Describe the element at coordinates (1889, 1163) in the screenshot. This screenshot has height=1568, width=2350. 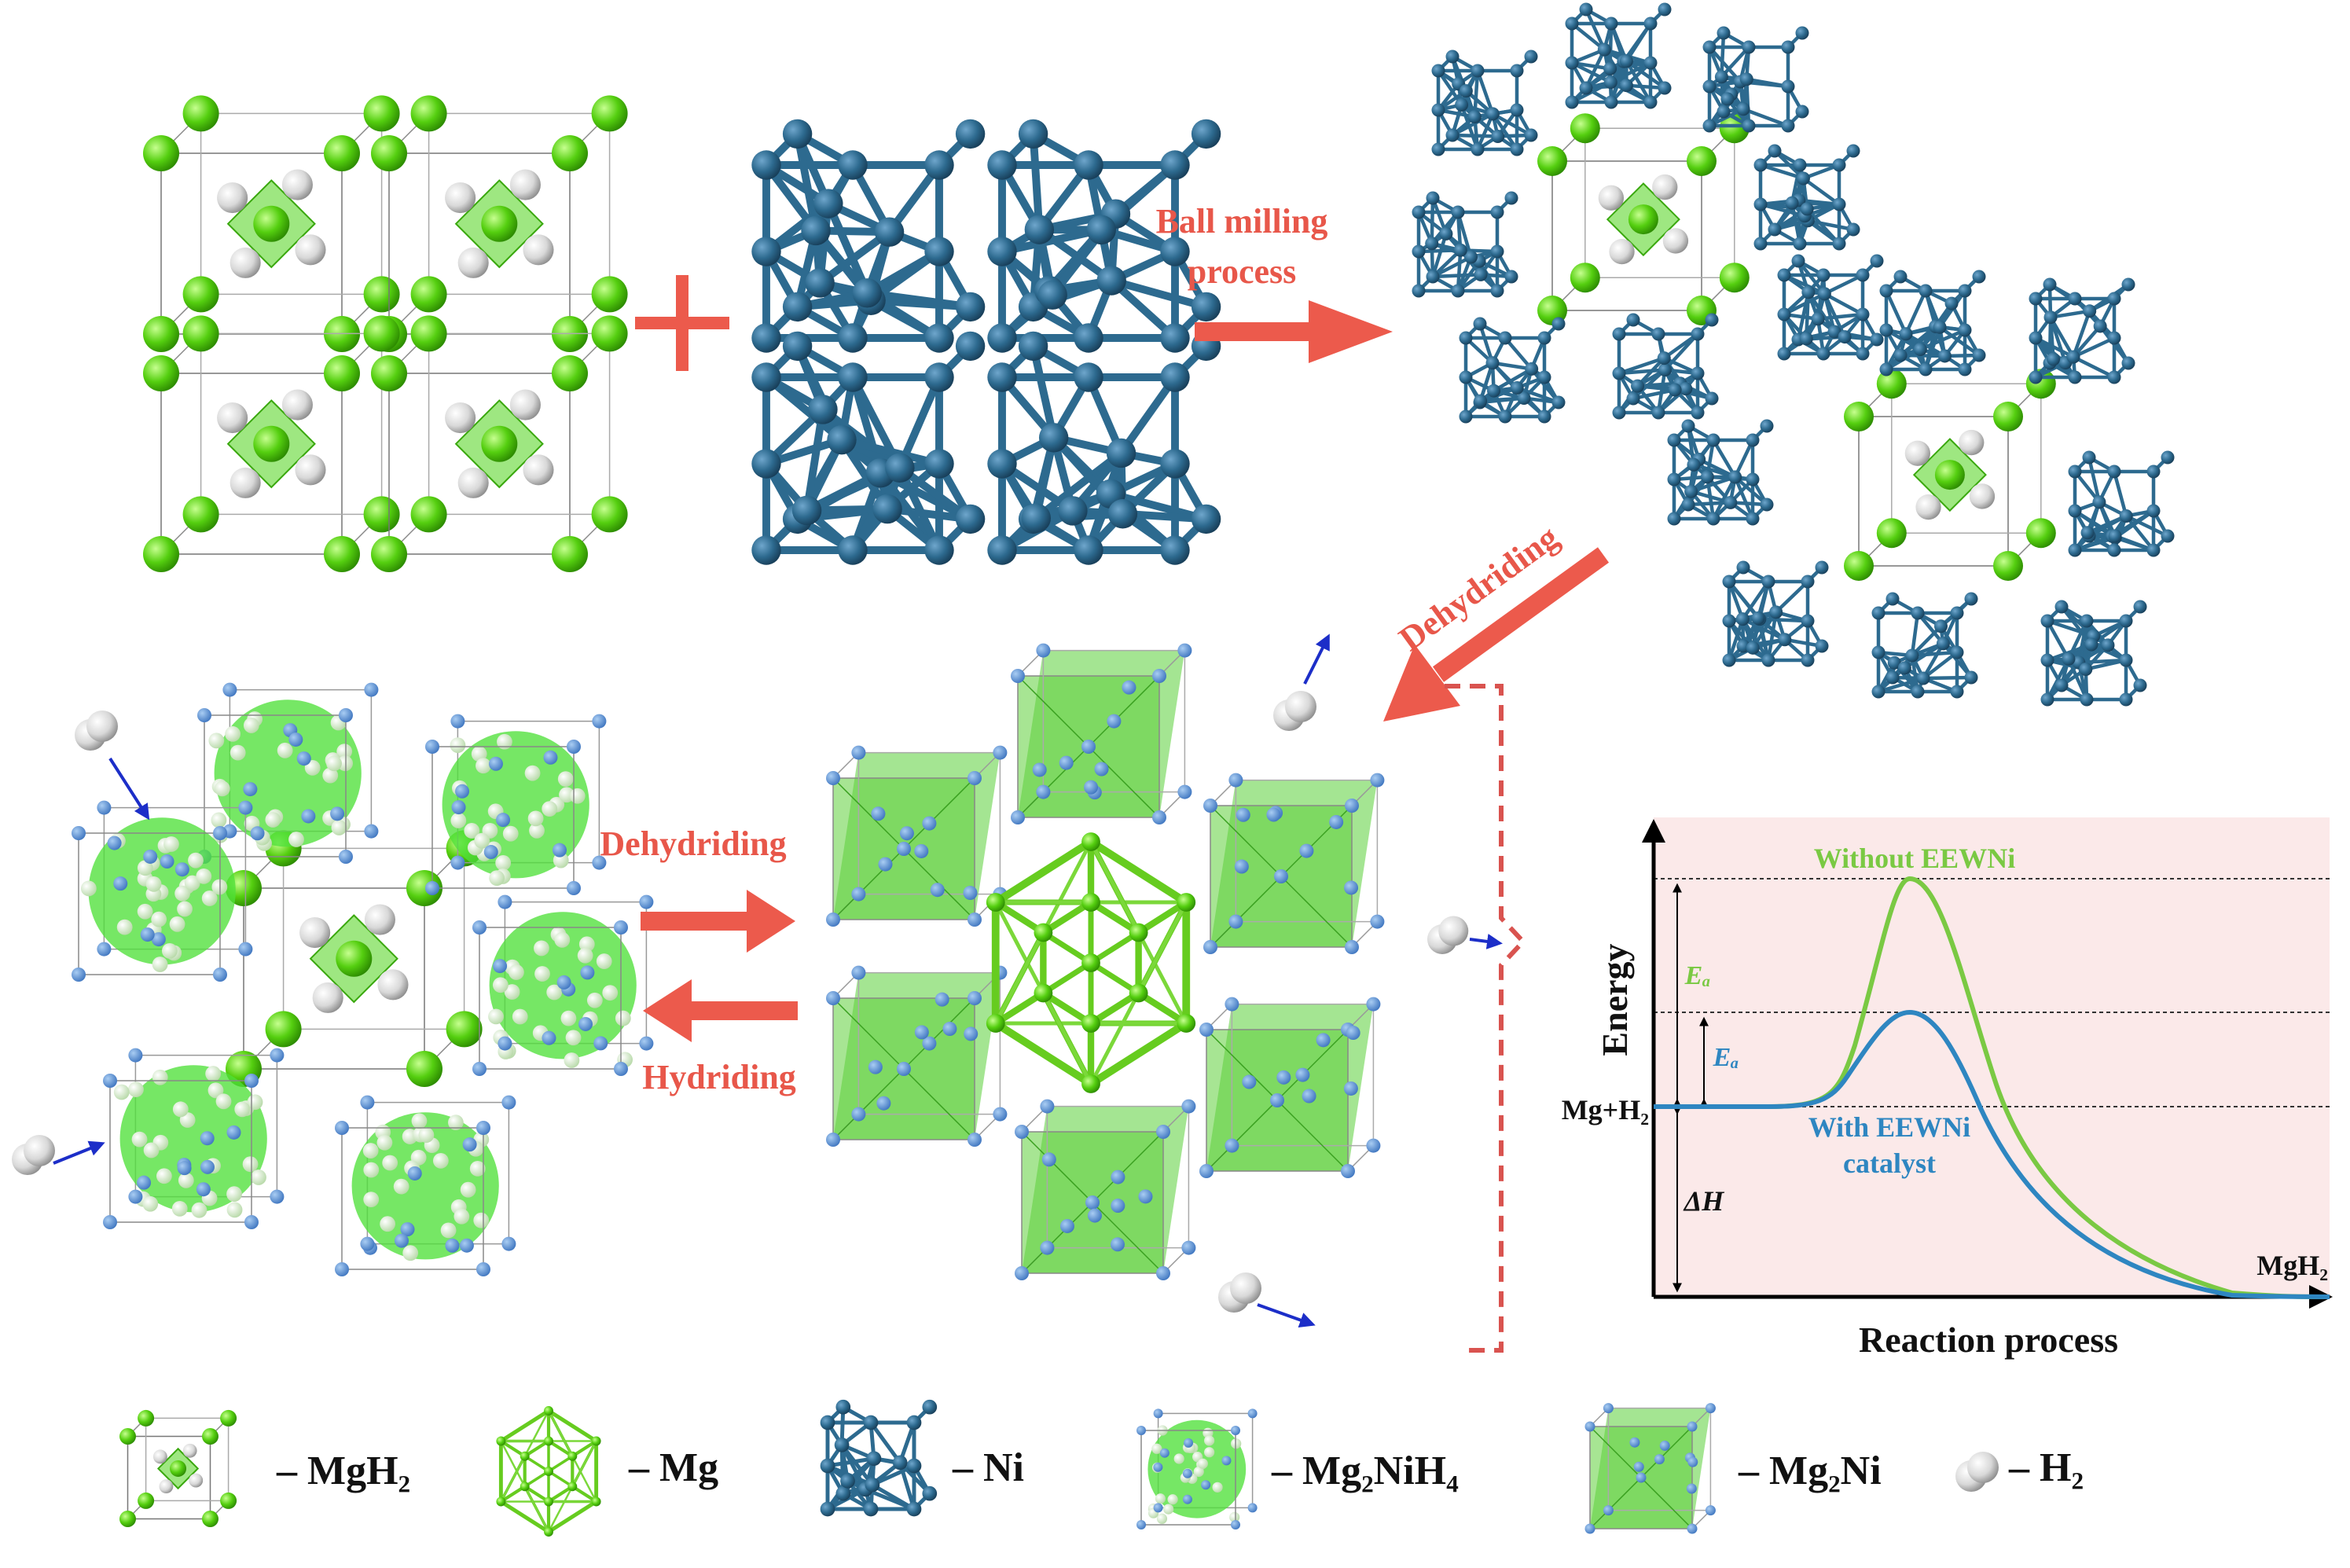
I see `with-catalyst-label-line2: catalyst` at that location.